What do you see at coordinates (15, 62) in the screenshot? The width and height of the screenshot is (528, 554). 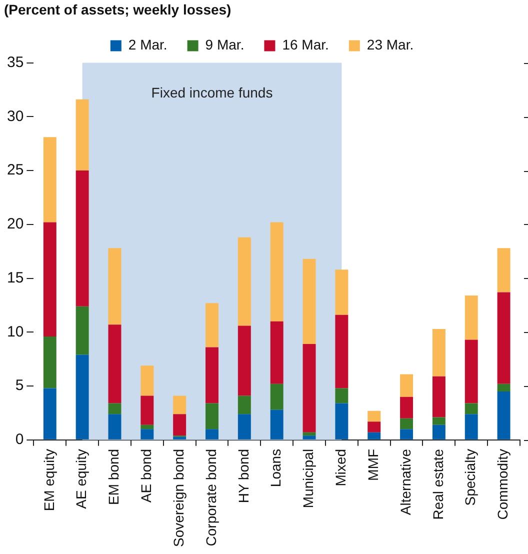 I see `y-tick-label: 35` at bounding box center [15, 62].